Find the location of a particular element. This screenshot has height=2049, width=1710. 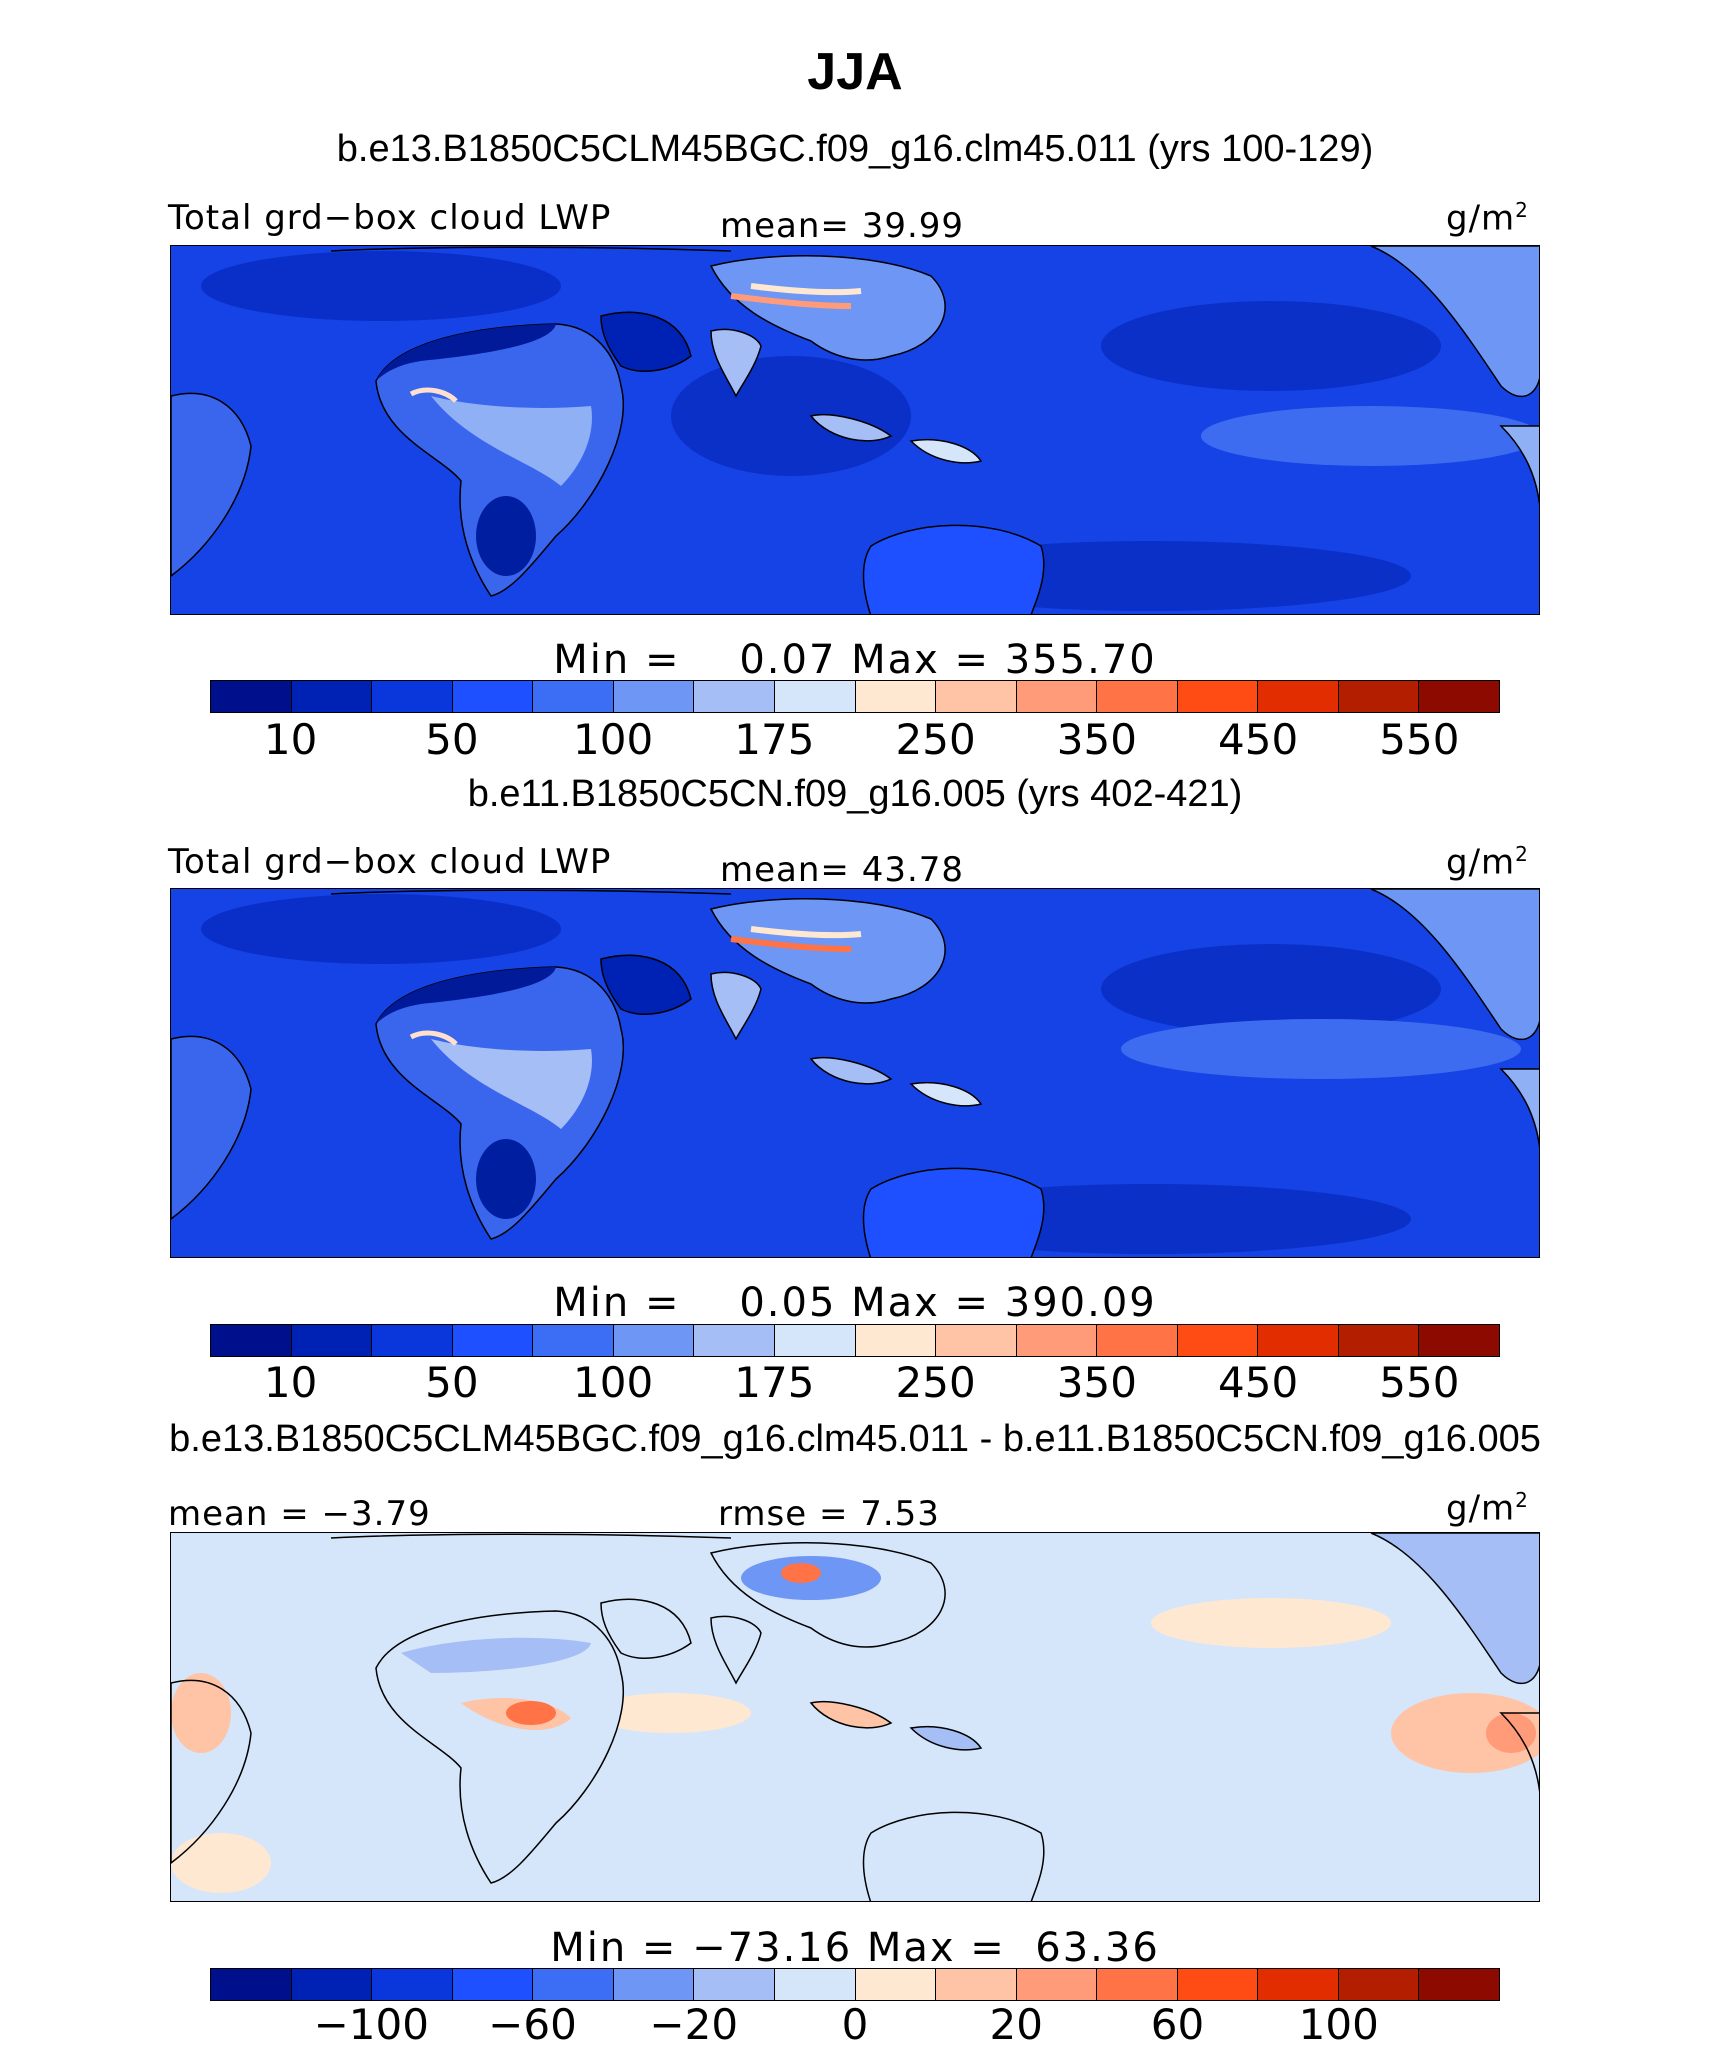

page-title: JJA is located at coordinates (855, 72).